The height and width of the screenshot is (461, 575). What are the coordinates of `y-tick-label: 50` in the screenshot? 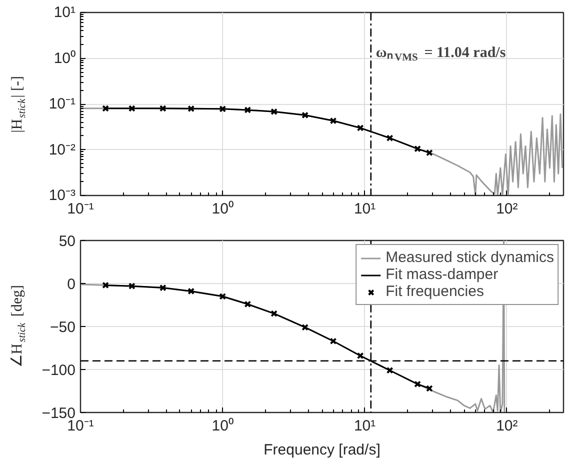 It's located at (67, 241).